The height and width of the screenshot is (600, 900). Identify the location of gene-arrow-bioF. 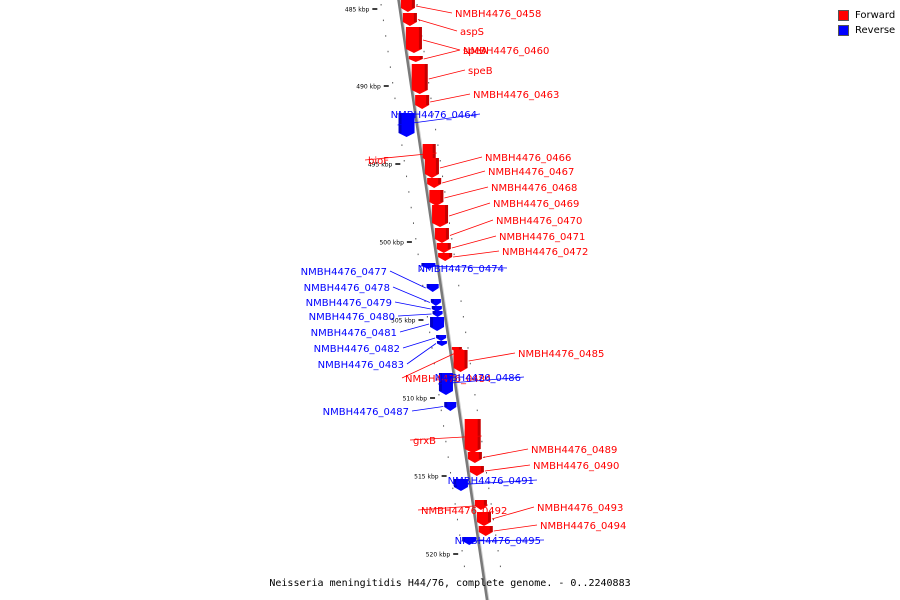
(429, 153).